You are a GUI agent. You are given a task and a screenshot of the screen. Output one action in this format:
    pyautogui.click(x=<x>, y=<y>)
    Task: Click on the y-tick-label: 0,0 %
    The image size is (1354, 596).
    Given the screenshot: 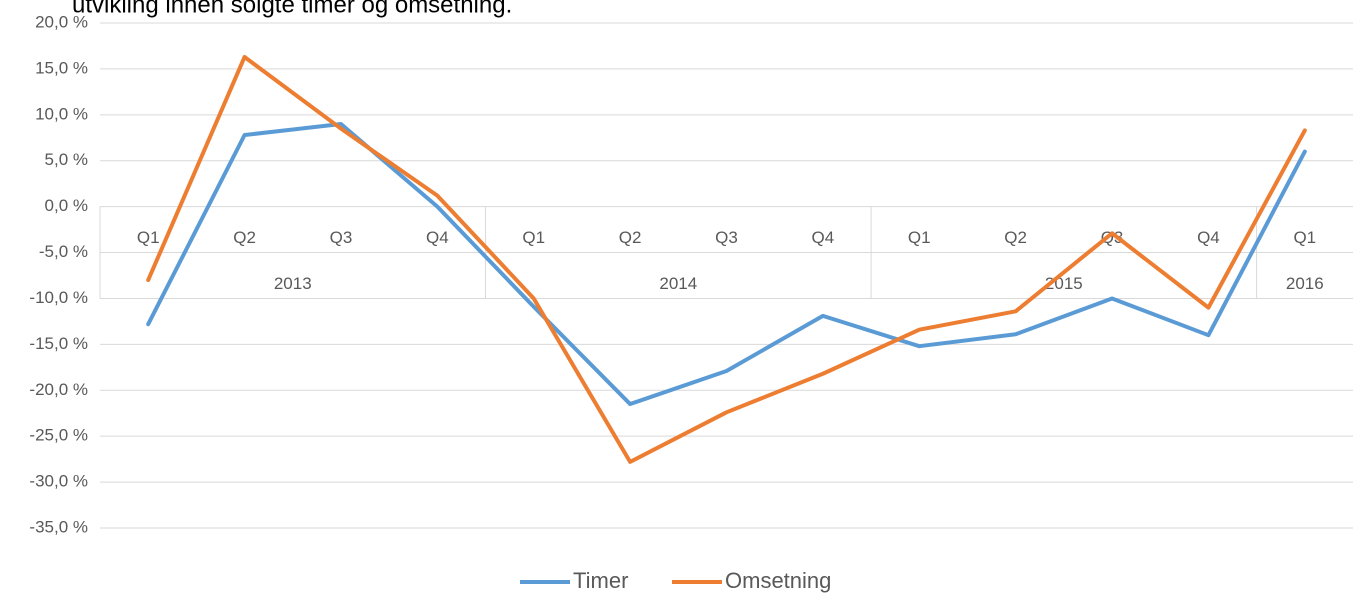 What is the action you would take?
    pyautogui.click(x=66, y=205)
    